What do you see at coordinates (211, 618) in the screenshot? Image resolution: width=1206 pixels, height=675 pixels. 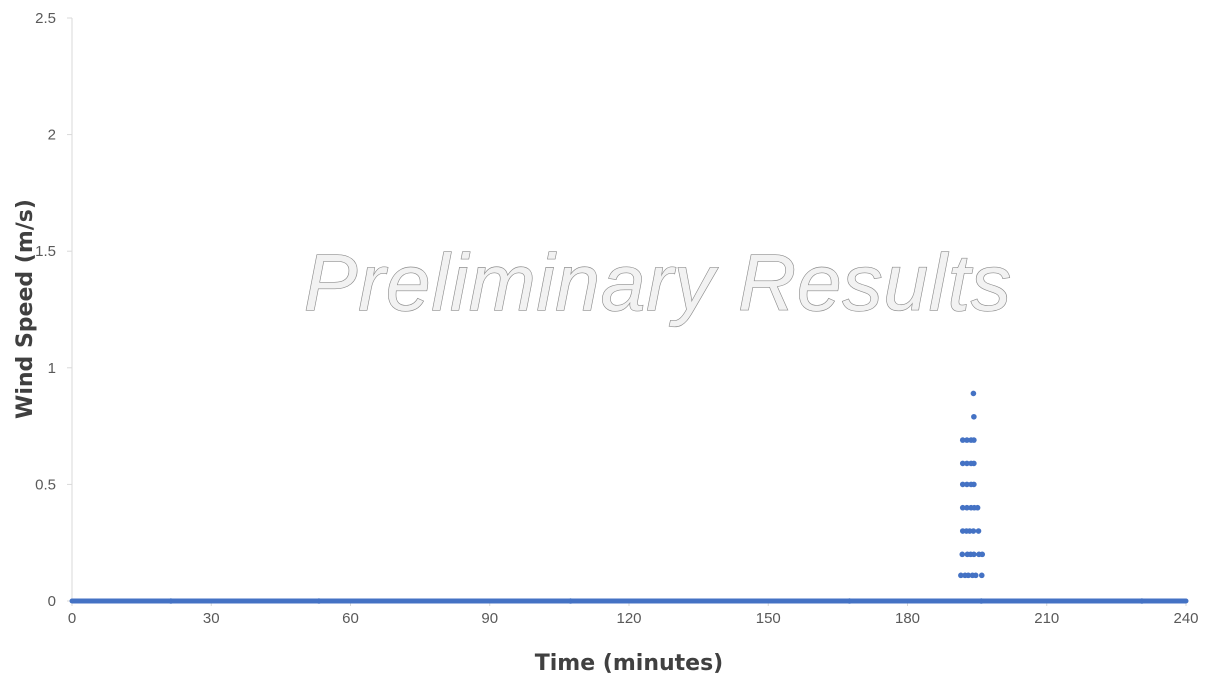 I see `x-tick-label: 30` at bounding box center [211, 618].